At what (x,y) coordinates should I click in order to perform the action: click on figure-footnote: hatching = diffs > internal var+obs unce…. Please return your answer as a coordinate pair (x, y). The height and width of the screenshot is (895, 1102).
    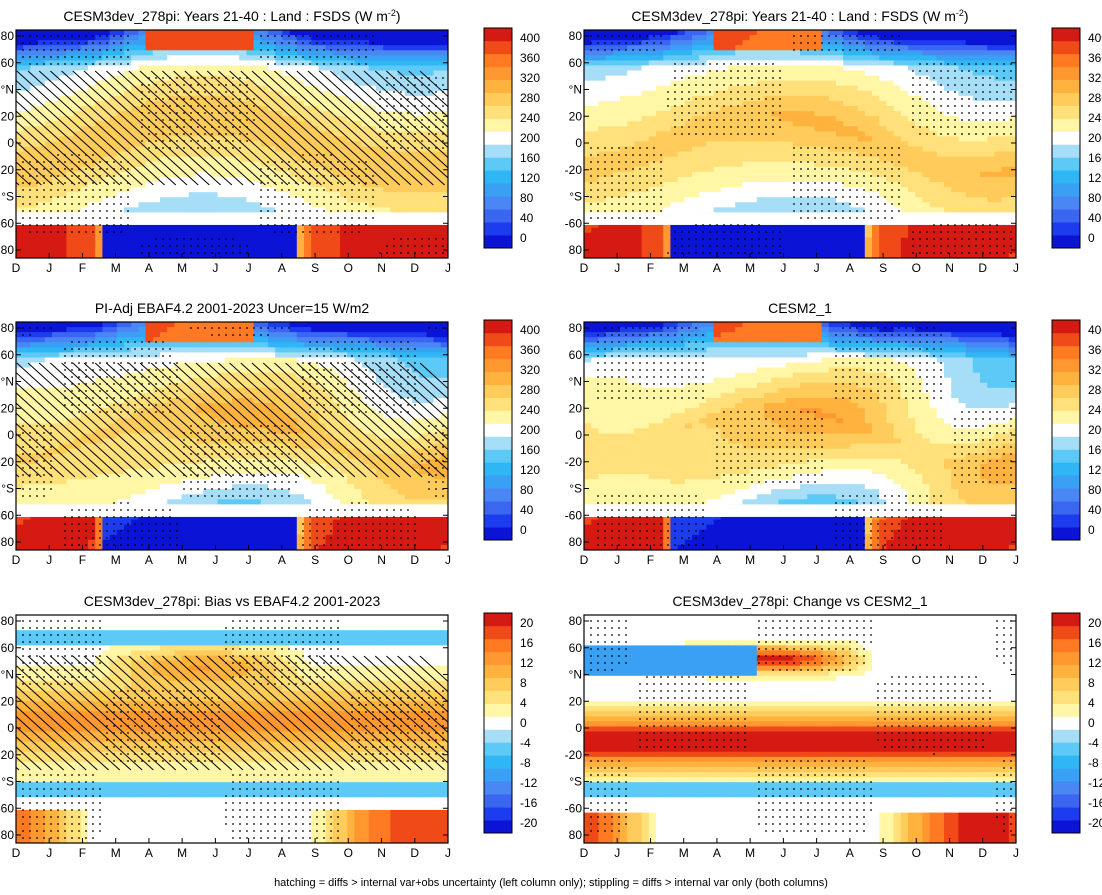
    Looking at the image, I should click on (551, 883).